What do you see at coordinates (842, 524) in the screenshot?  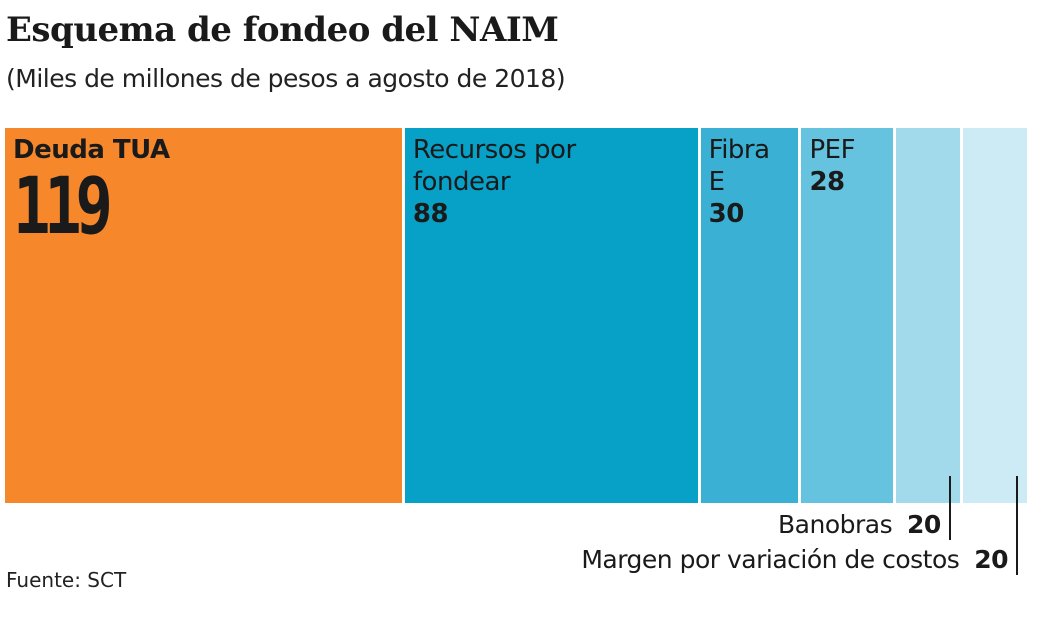 I see `category-label: Banobras` at bounding box center [842, 524].